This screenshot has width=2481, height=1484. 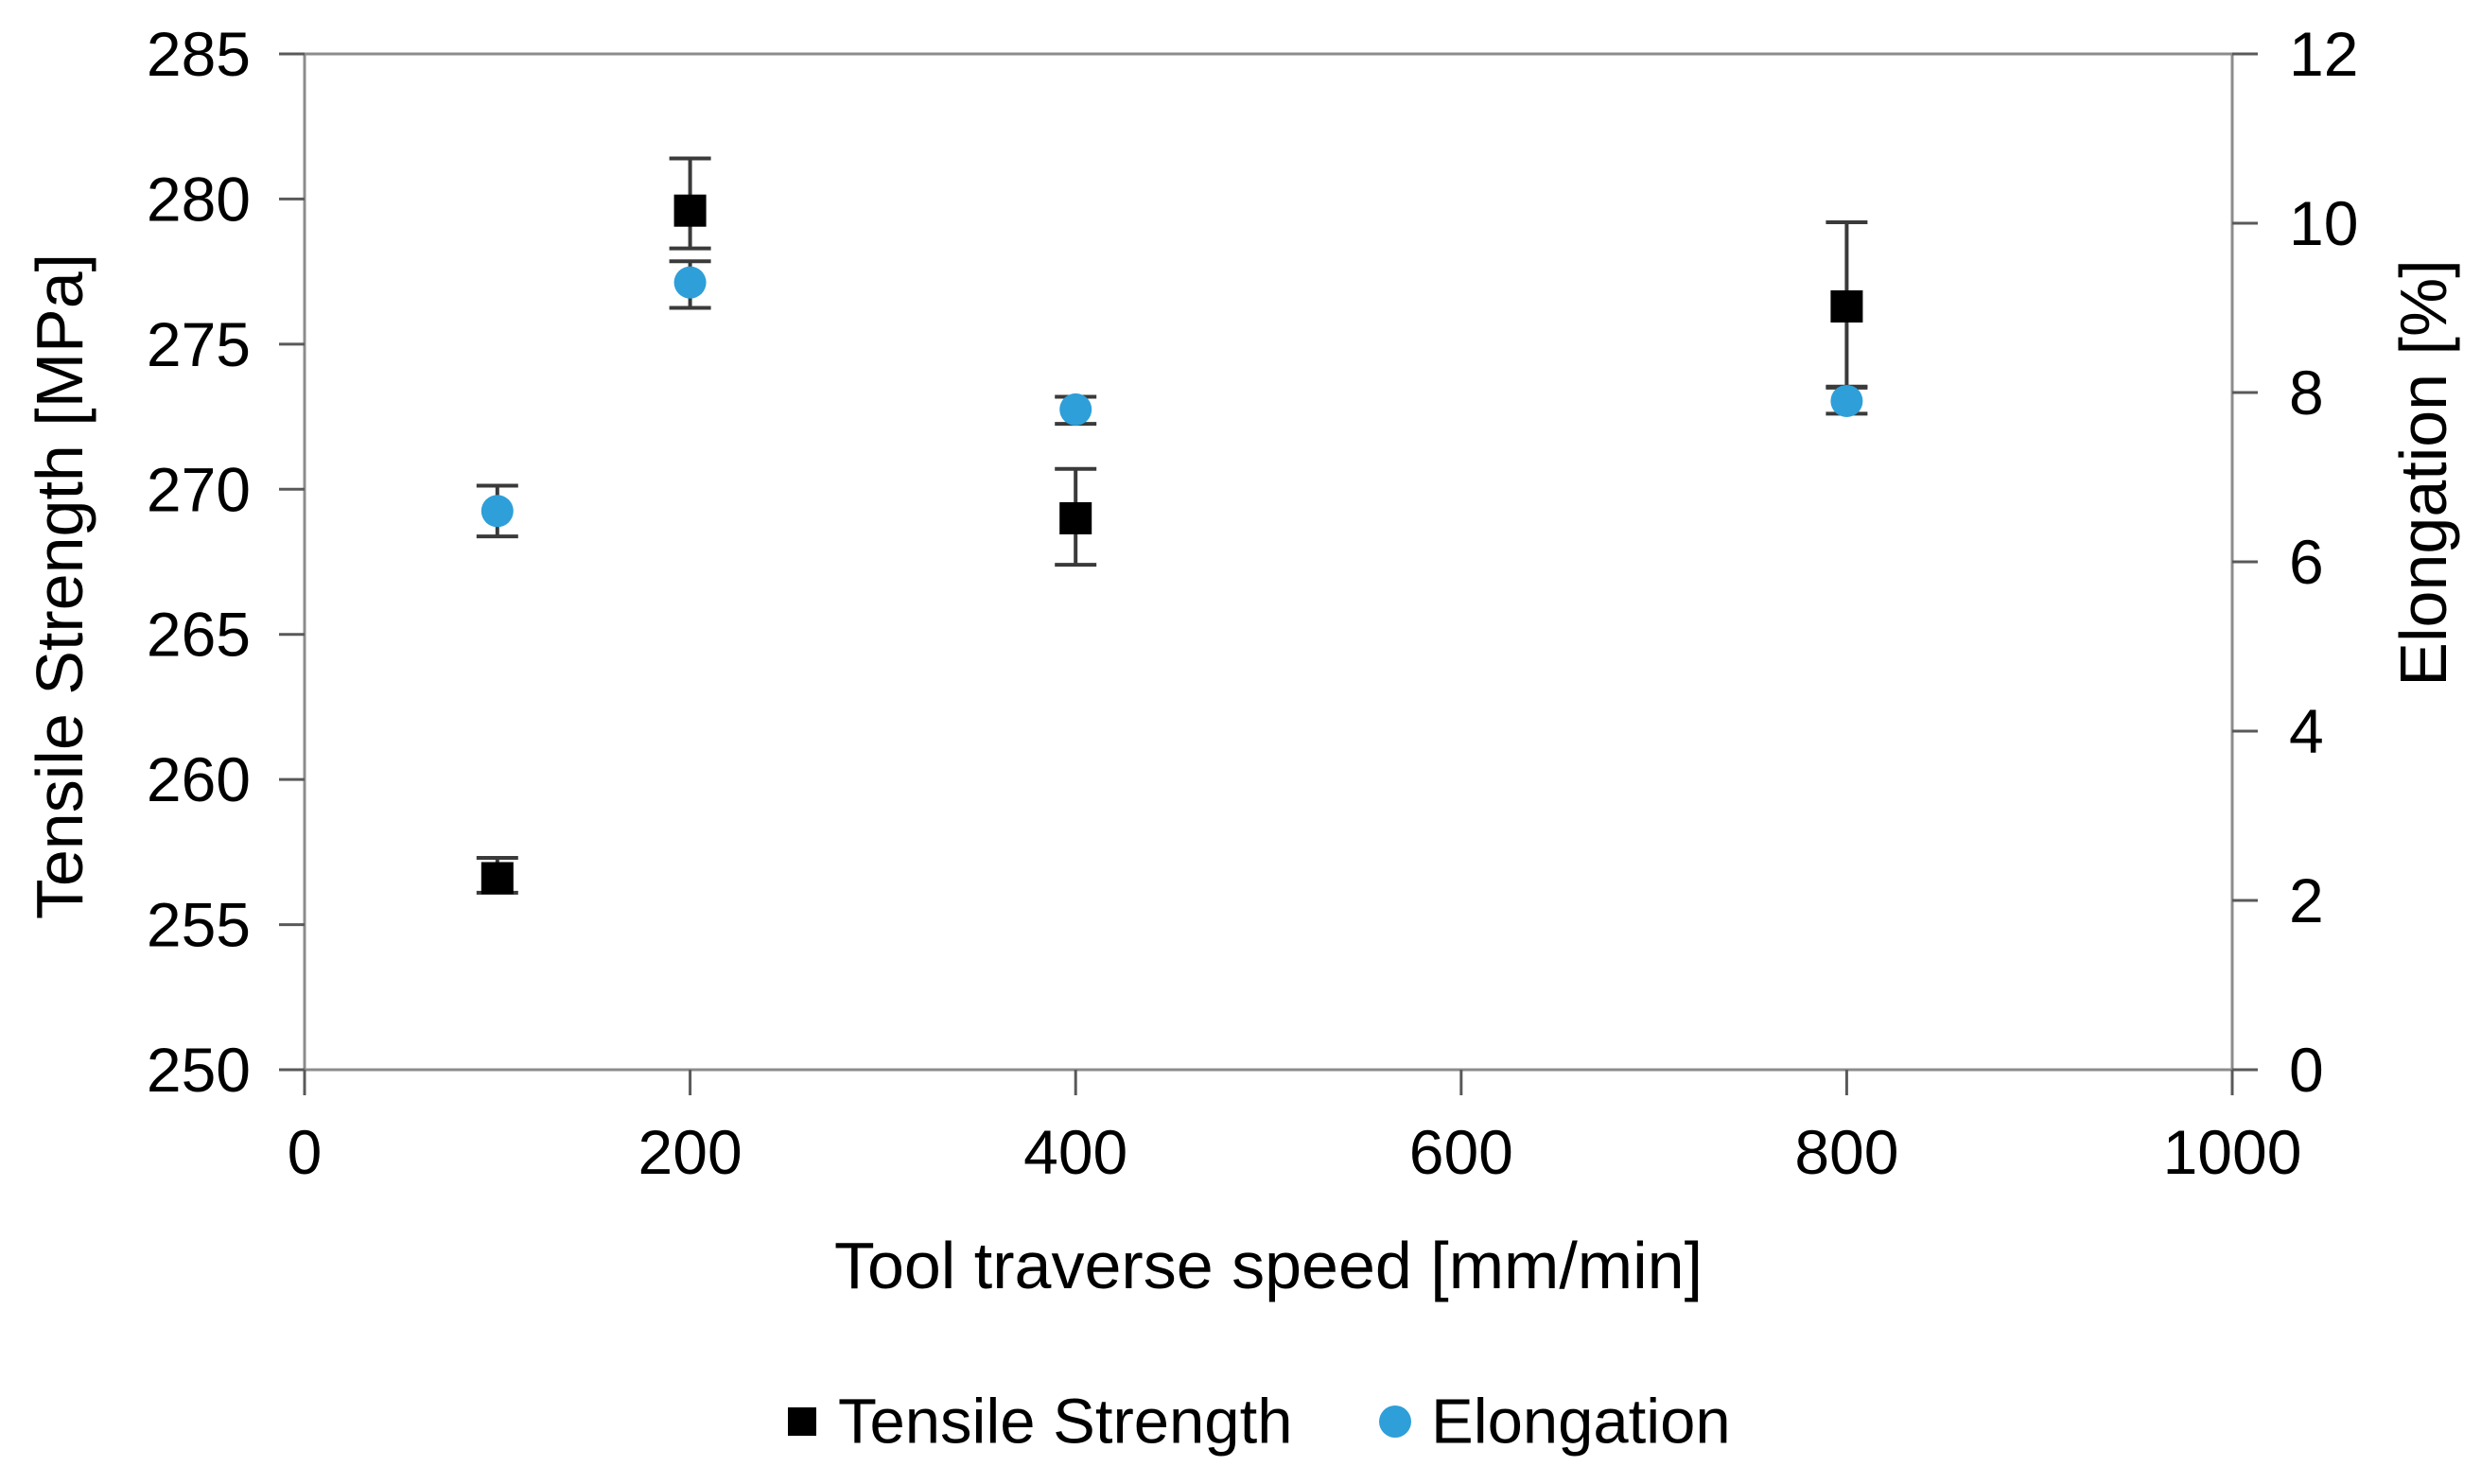 What do you see at coordinates (2306, 562) in the screenshot?
I see `y-right-tick-label: 6` at bounding box center [2306, 562].